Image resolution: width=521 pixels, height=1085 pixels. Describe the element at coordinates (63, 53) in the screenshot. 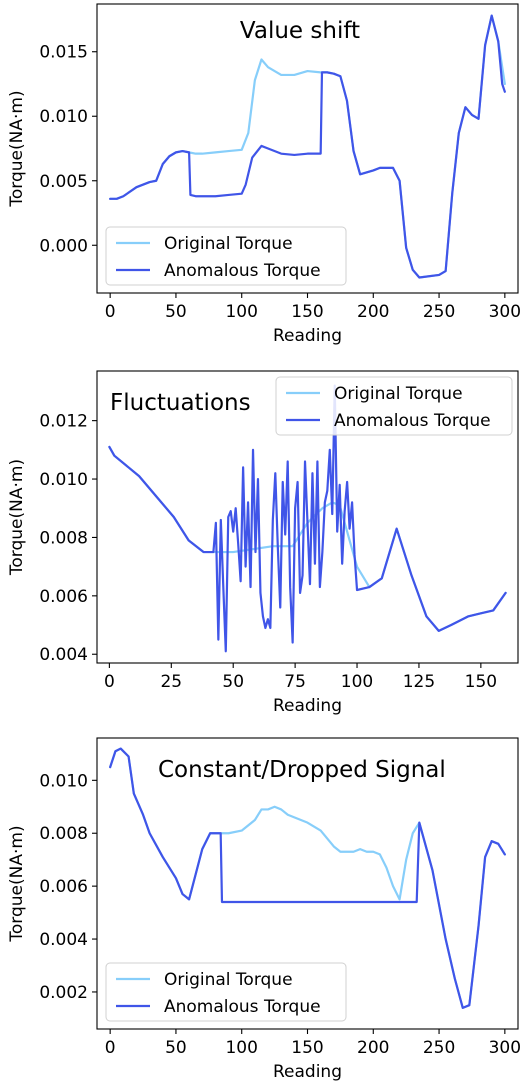

I see `y-tick-label: 0.015` at that location.